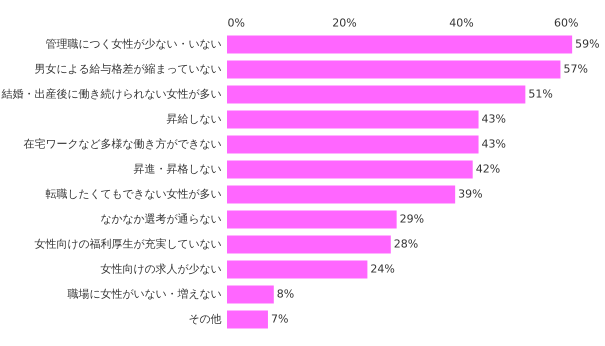  Describe the element at coordinates (128, 244) in the screenshot. I see `y-tick-label: 女性向けの福利厚生が充実していない` at that location.